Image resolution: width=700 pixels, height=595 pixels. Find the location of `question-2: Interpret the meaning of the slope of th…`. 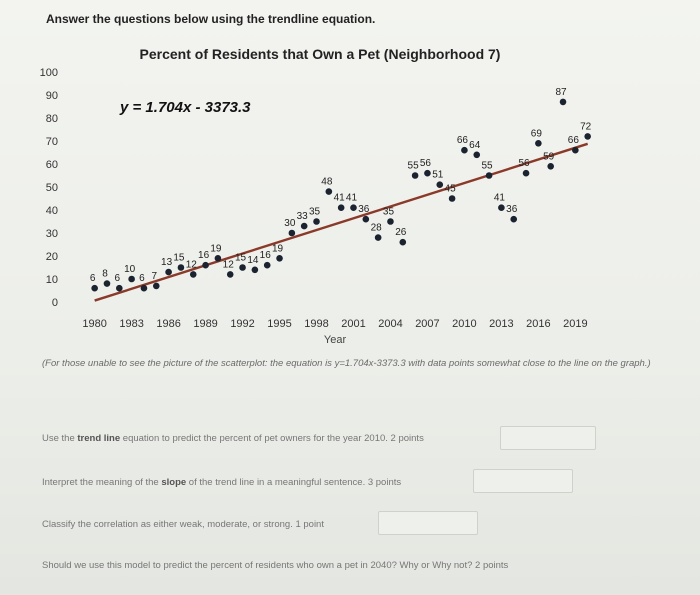

question-2: Interpret the meaning of the slope of th… is located at coordinates (221, 482).